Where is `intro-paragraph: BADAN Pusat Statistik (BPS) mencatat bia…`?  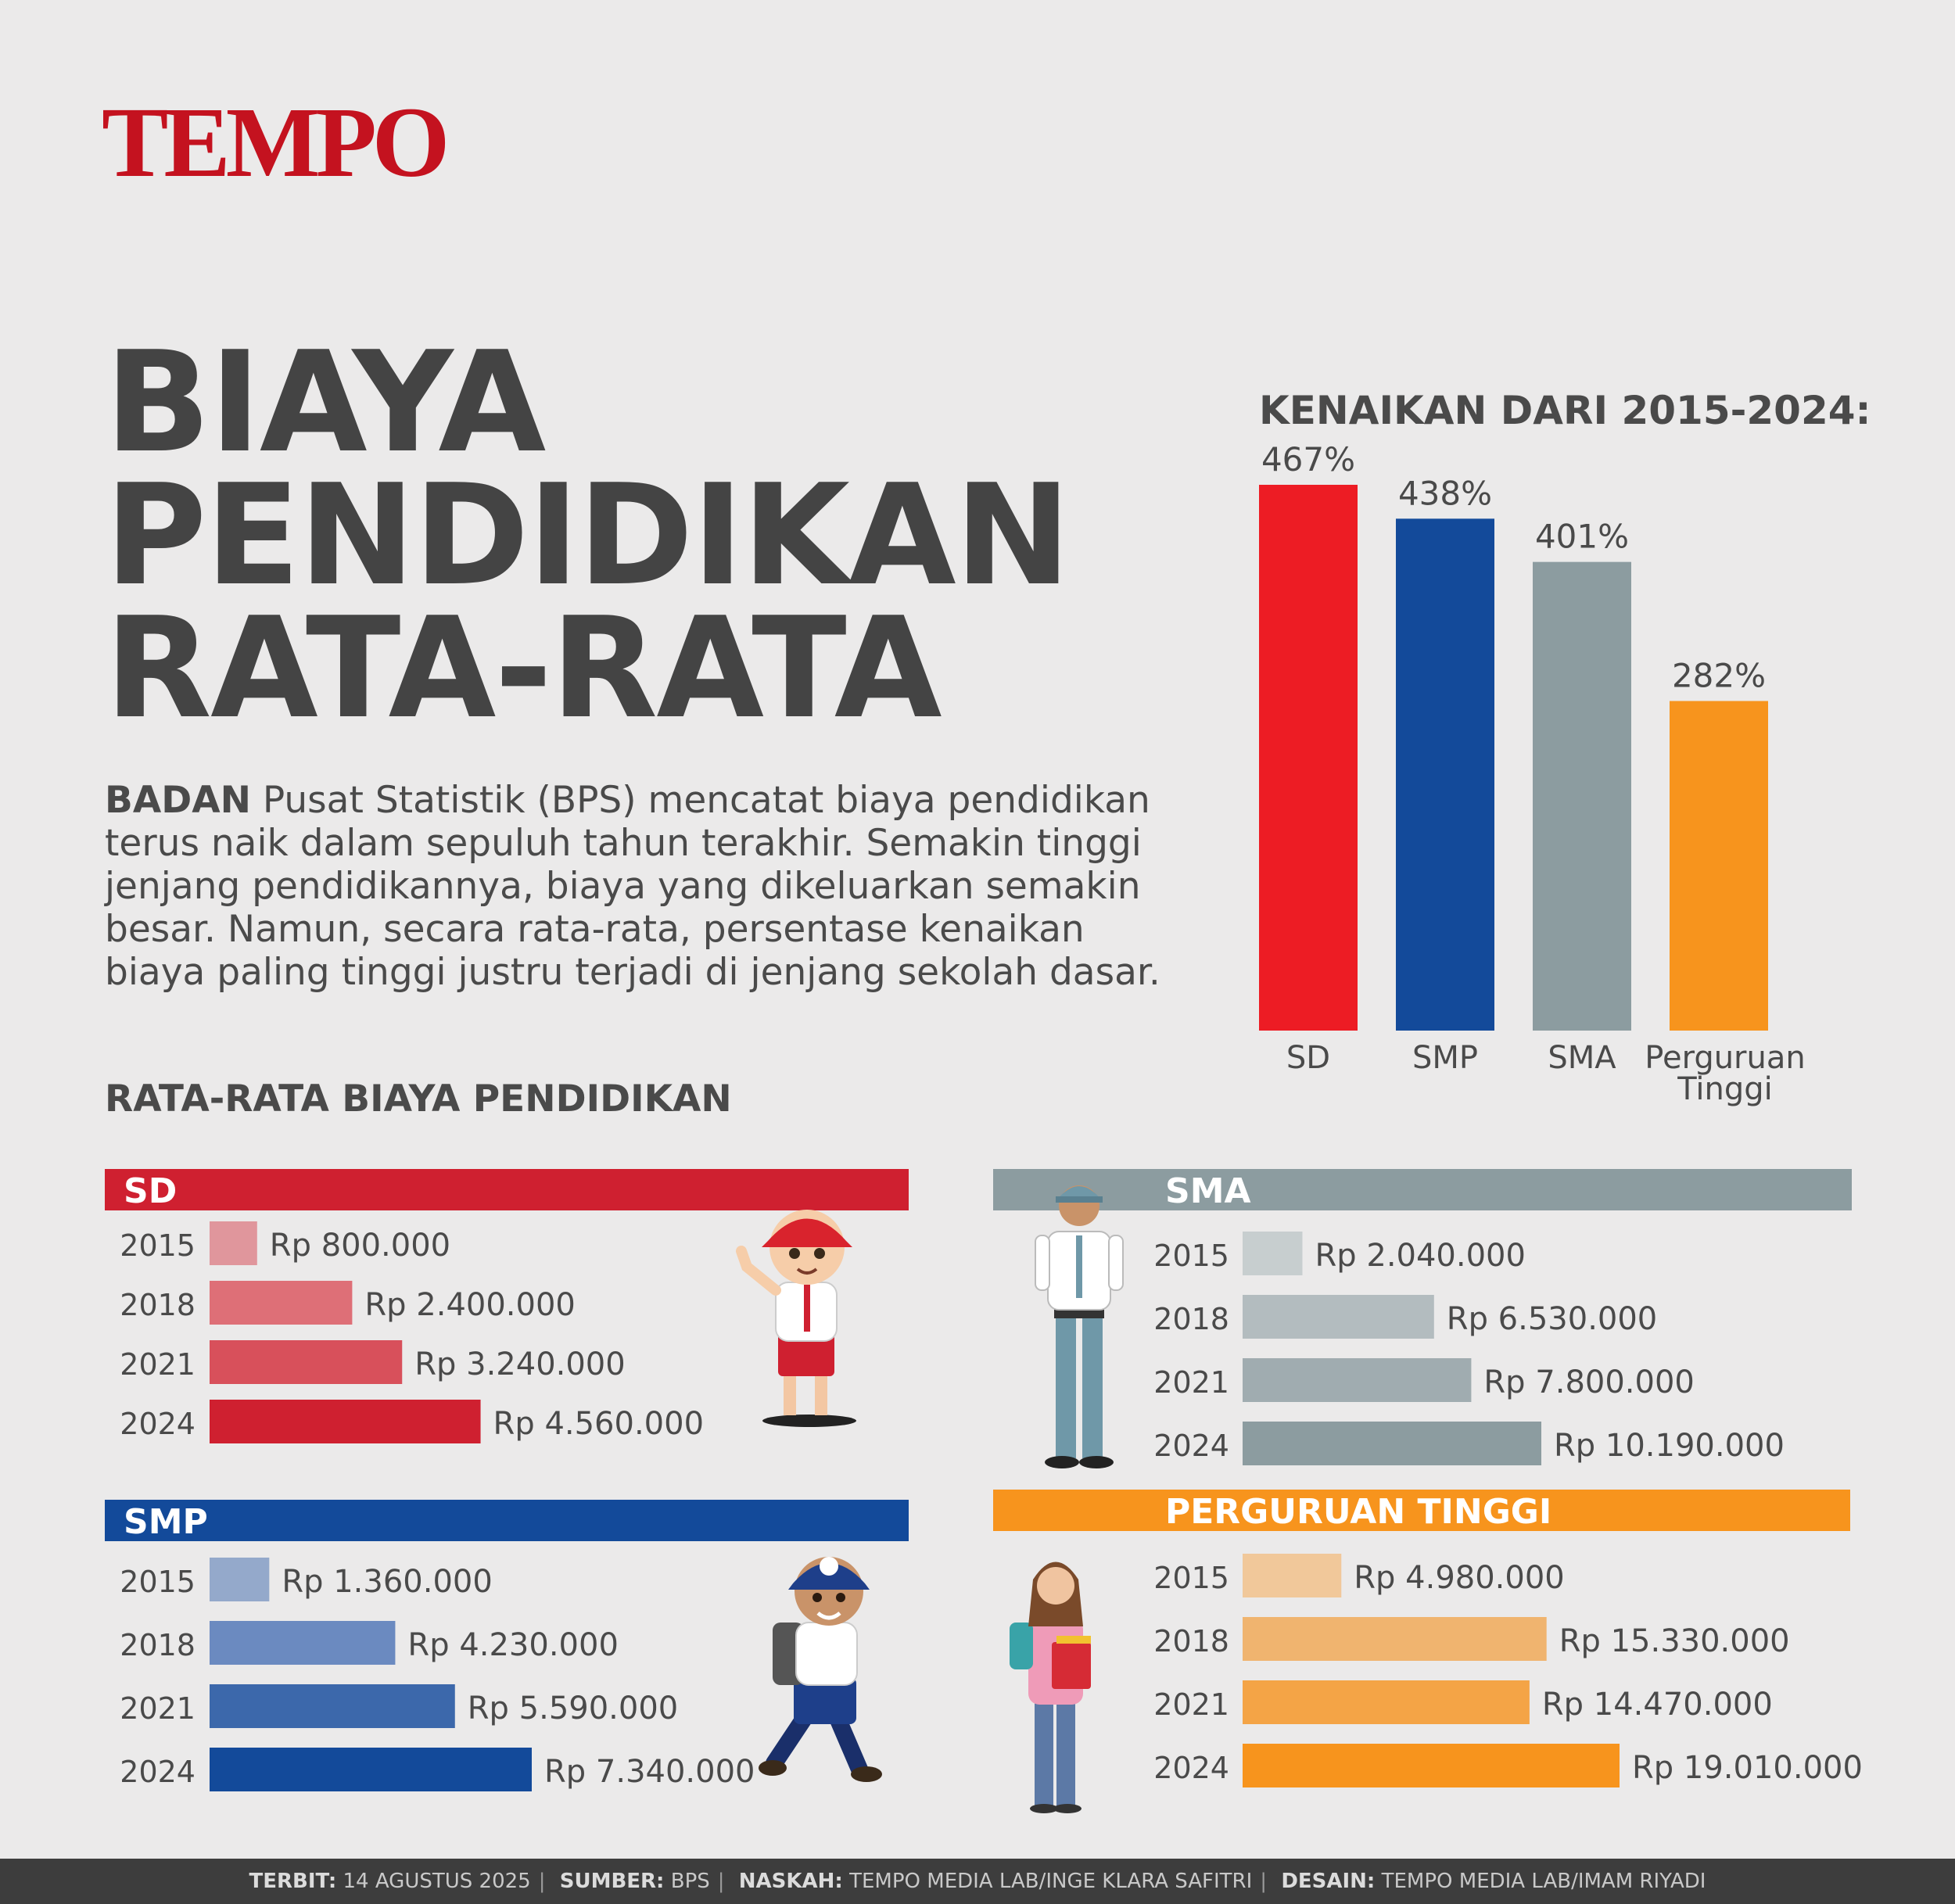 intro-paragraph: BADAN Pusat Statistik (BPS) mencatat bia… is located at coordinates (645, 886).